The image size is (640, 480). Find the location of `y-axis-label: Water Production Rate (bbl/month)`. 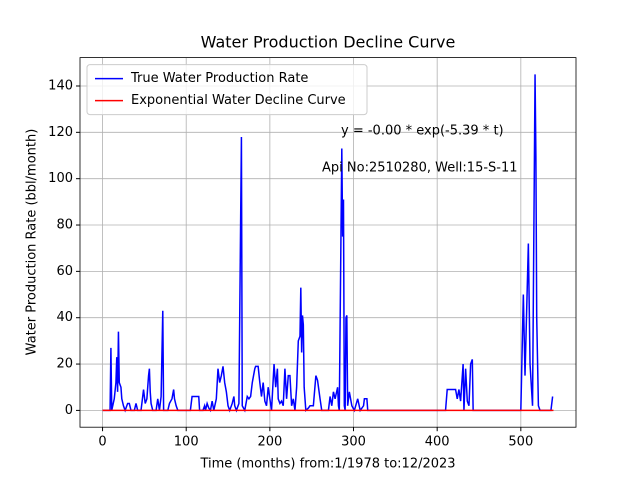

y-axis-label: Water Production Rate (bbl/month) is located at coordinates (32, 242).